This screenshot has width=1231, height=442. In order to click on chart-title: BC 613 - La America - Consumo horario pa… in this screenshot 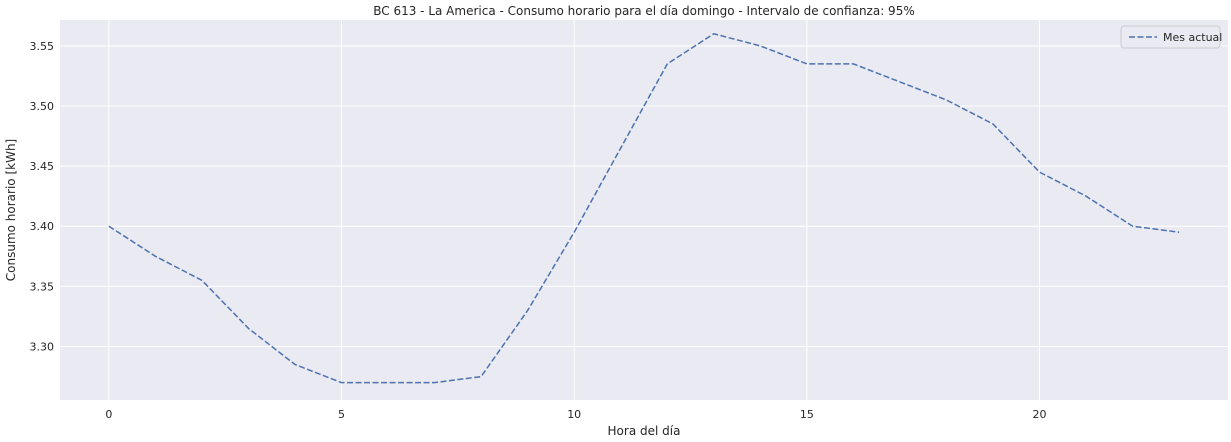, I will do `click(643, 11)`.